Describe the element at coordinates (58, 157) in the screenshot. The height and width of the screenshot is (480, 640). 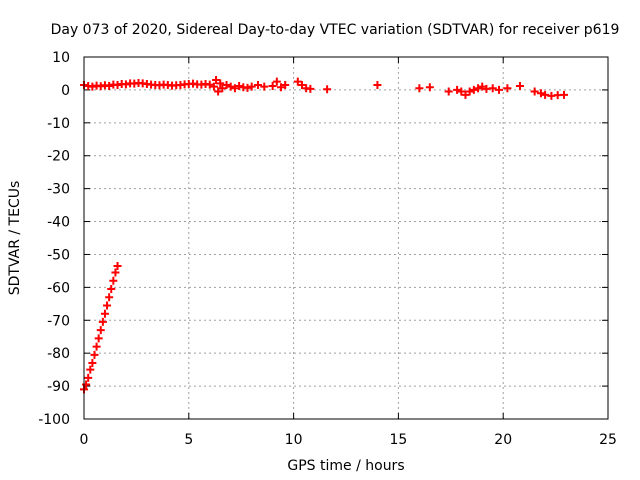
I see `y-tick-label: -20` at that location.